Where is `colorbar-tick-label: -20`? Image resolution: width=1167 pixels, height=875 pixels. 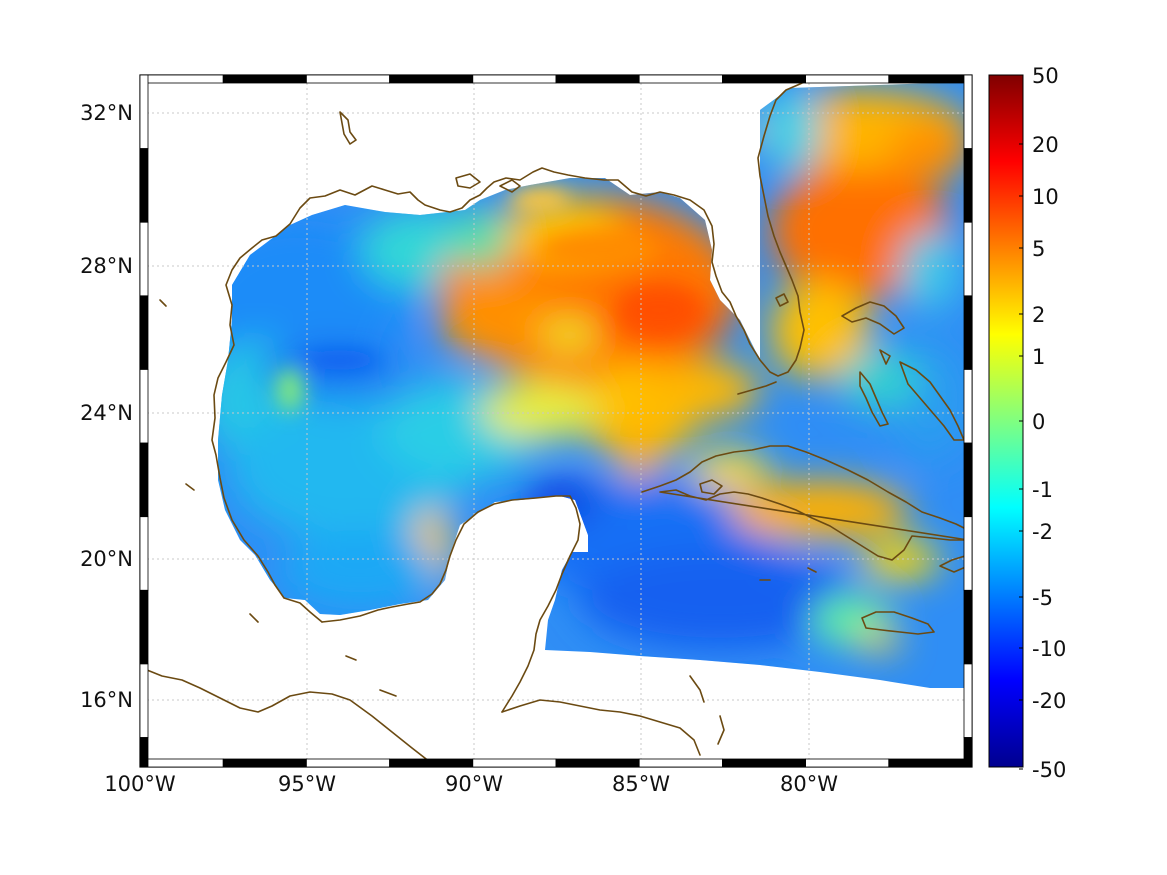 colorbar-tick-label: -20 is located at coordinates (1049, 701).